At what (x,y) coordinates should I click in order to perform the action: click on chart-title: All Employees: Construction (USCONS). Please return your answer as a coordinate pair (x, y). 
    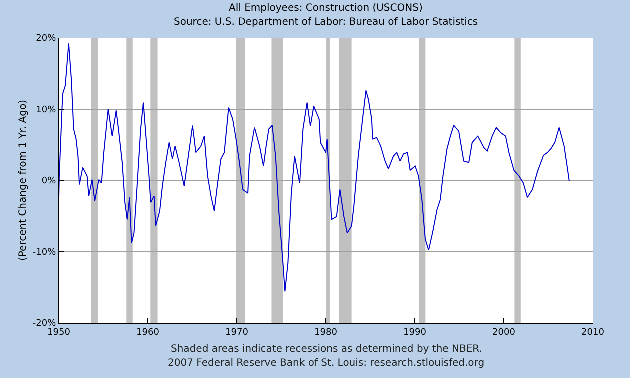
    Looking at the image, I should click on (326, 8).